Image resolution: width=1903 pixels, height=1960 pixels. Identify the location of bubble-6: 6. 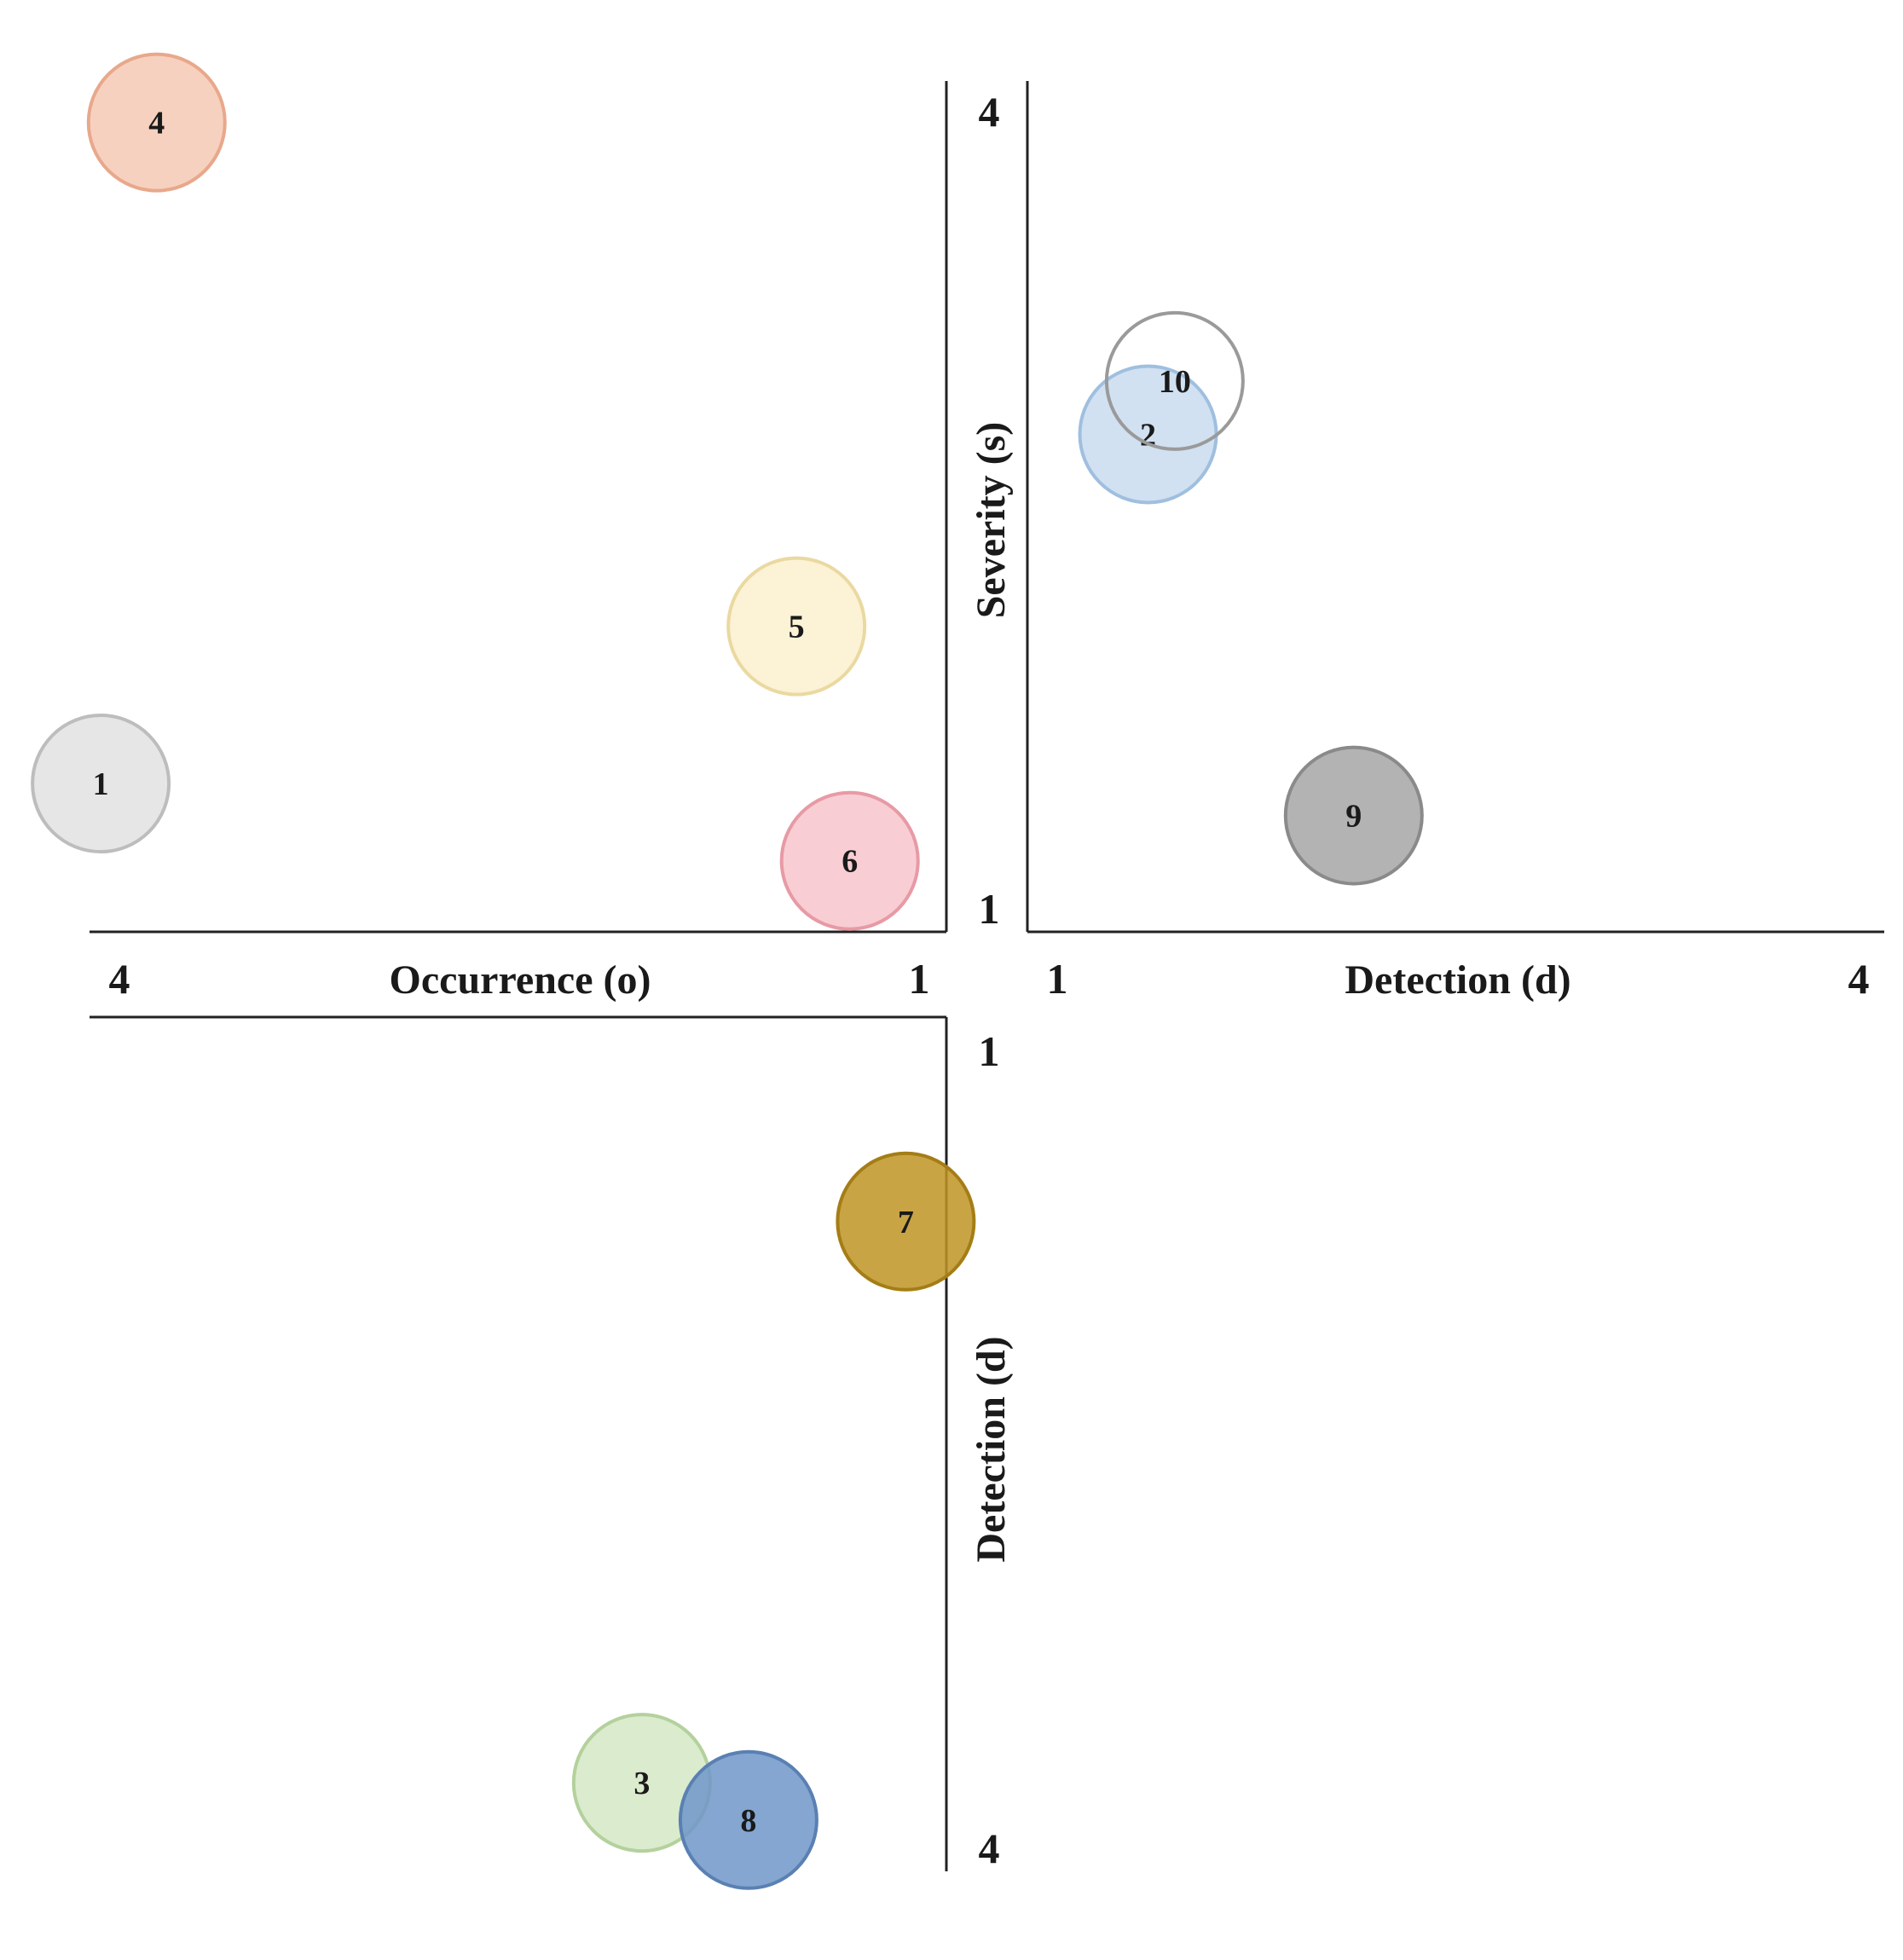
(849, 860).